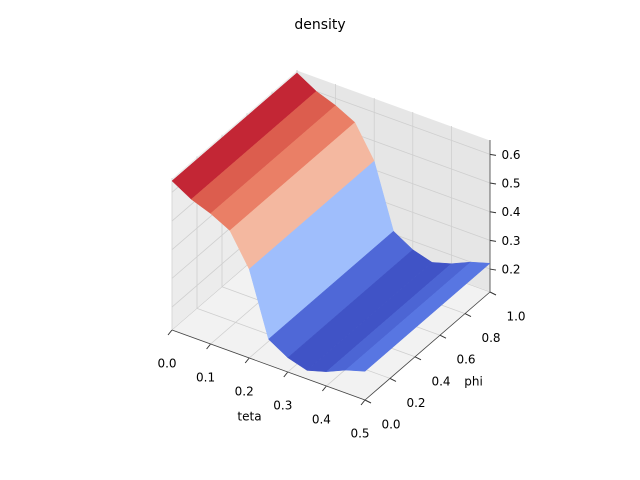 The image size is (640, 480). Describe the element at coordinates (393, 119) in the screenshot. I see `grid-line` at that location.